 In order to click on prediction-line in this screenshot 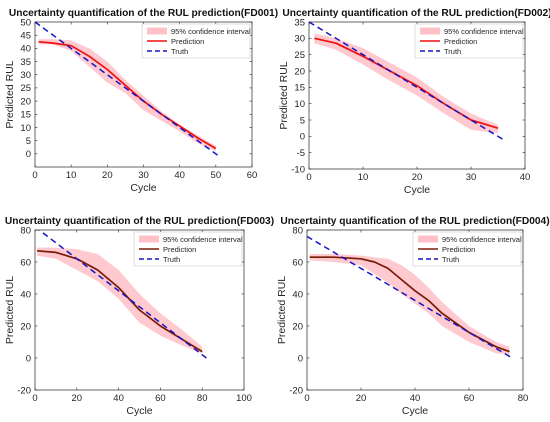, I will do `click(120, 301)`.